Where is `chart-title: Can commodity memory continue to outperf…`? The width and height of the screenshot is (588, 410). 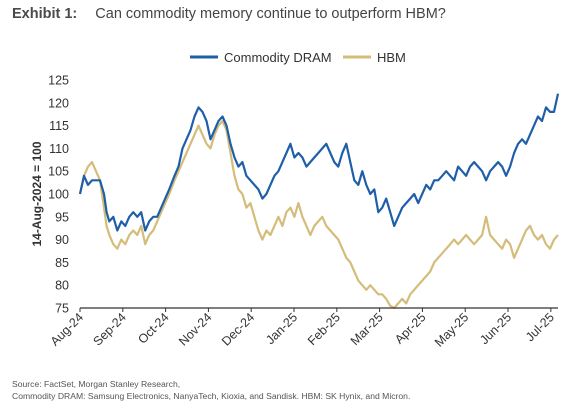
chart-title: Can commodity memory continue to outperf… is located at coordinates (270, 14).